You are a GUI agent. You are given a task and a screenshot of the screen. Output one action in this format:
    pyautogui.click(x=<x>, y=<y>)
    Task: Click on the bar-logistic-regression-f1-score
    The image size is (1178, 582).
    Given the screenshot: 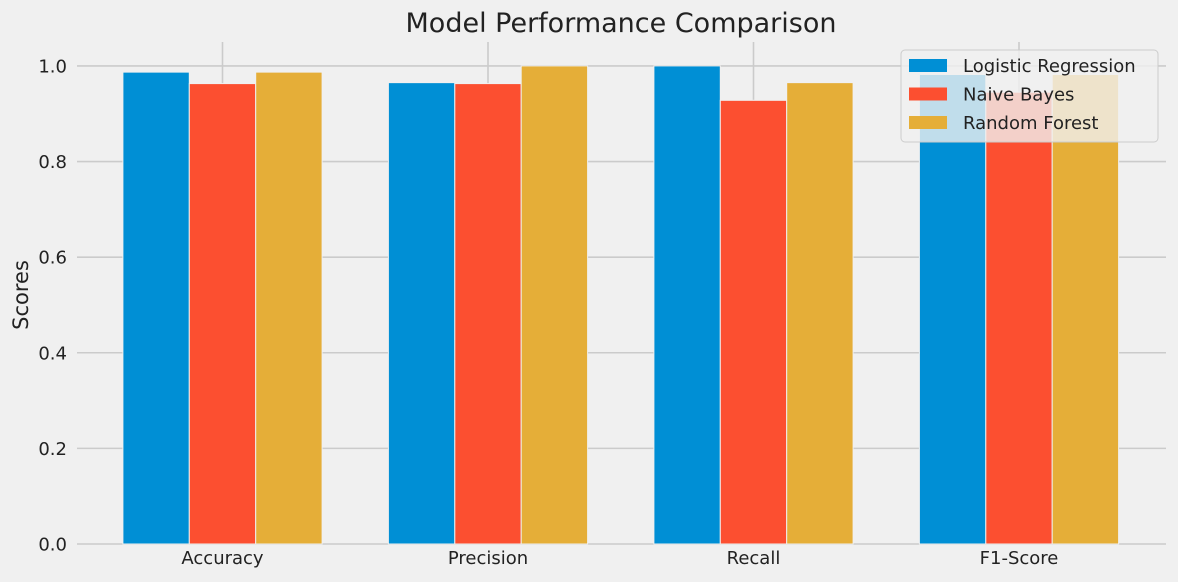 What is the action you would take?
    pyautogui.click(x=952, y=309)
    